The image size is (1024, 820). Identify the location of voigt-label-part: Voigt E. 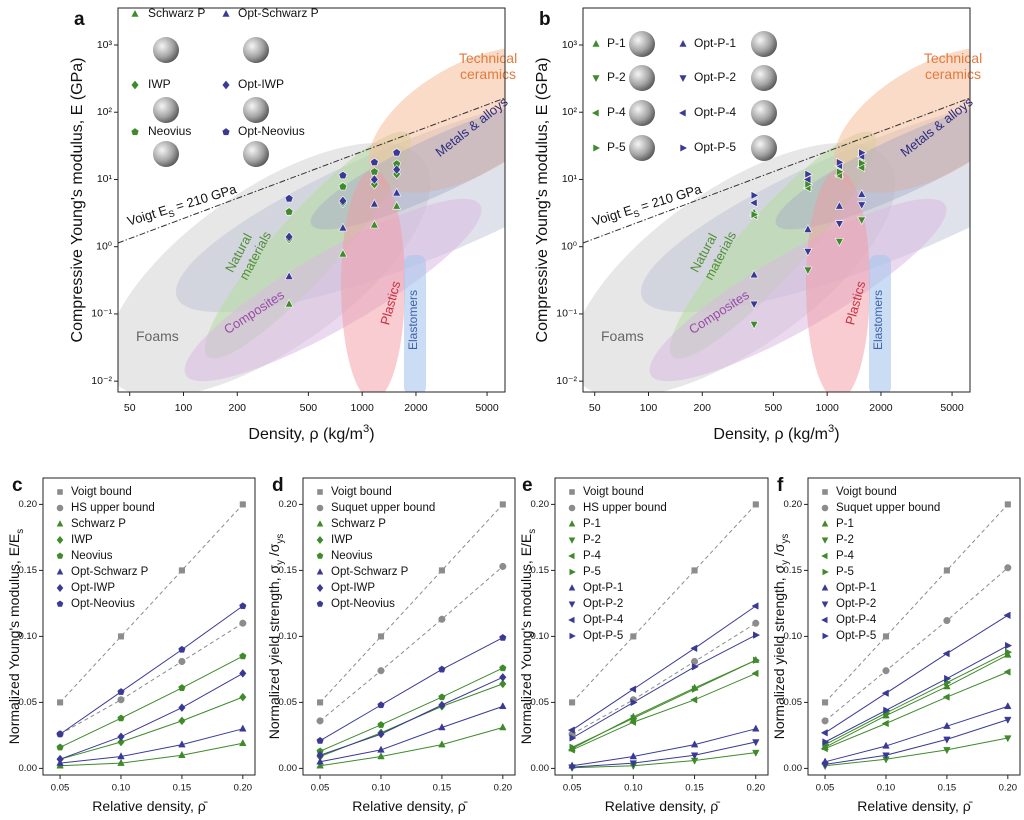
(147, 216).